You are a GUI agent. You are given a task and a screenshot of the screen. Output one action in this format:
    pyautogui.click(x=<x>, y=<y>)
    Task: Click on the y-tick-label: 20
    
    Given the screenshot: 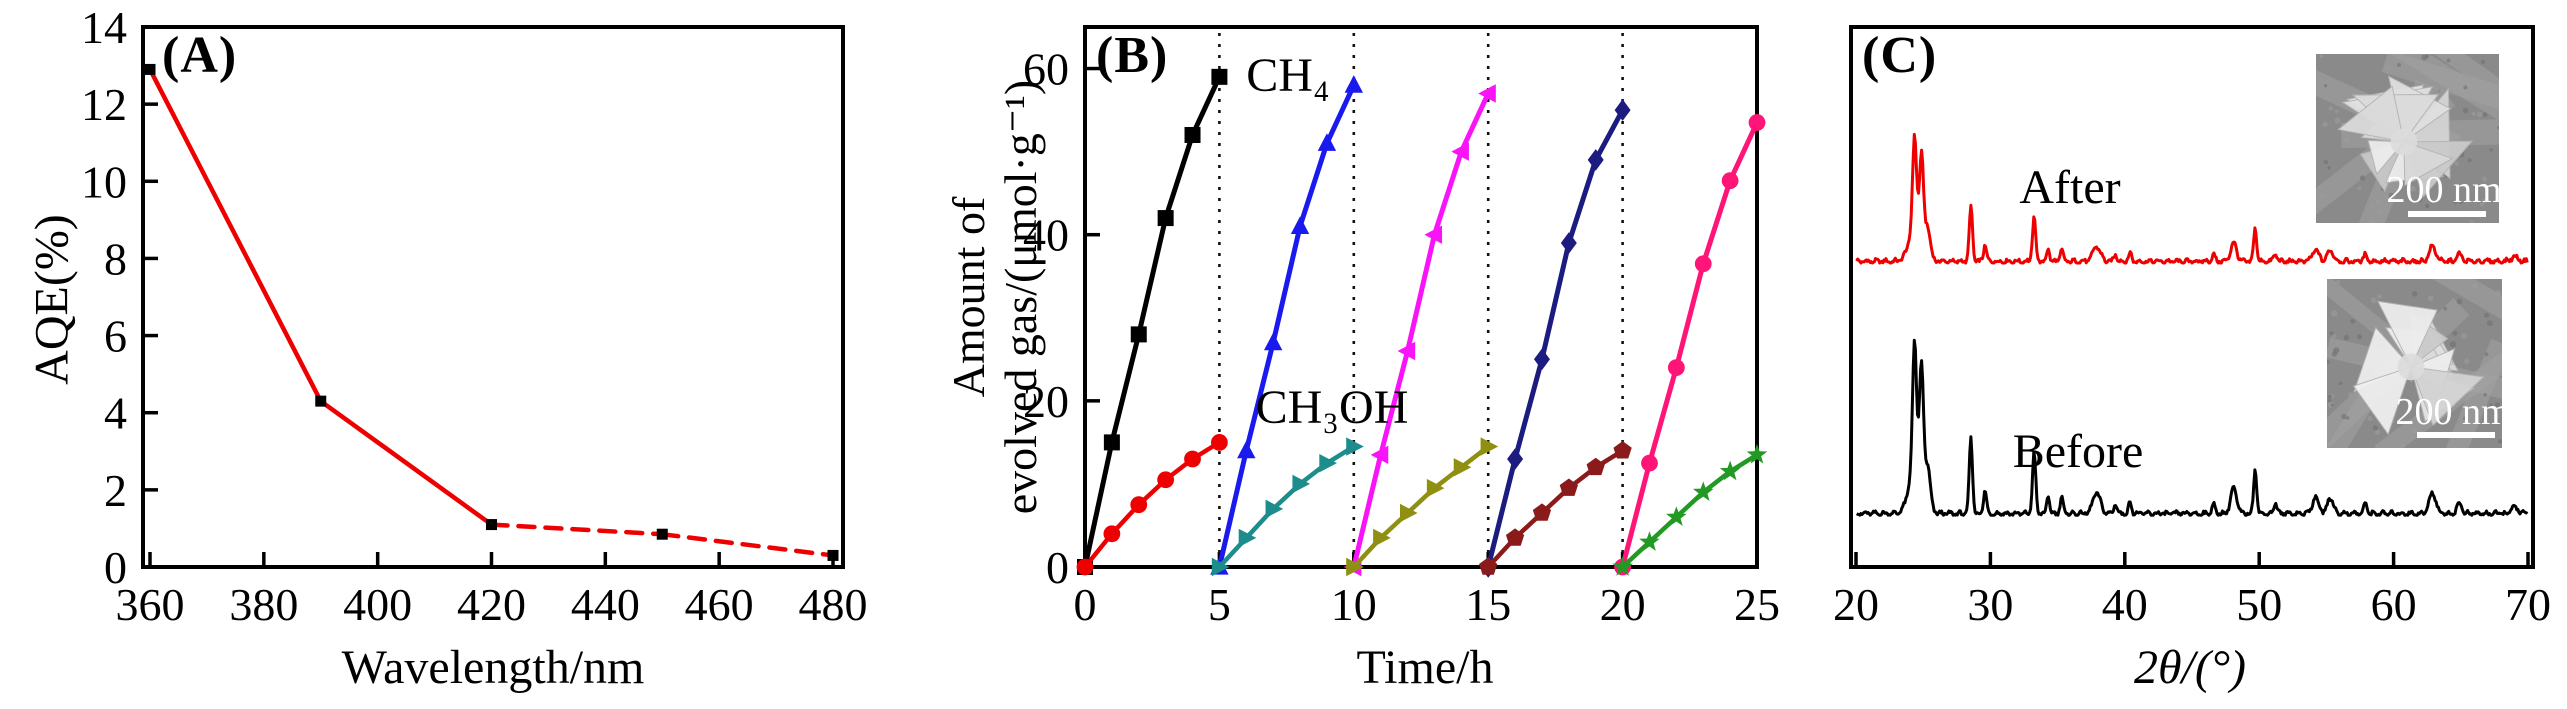 What is the action you would take?
    pyautogui.click(x=1046, y=401)
    